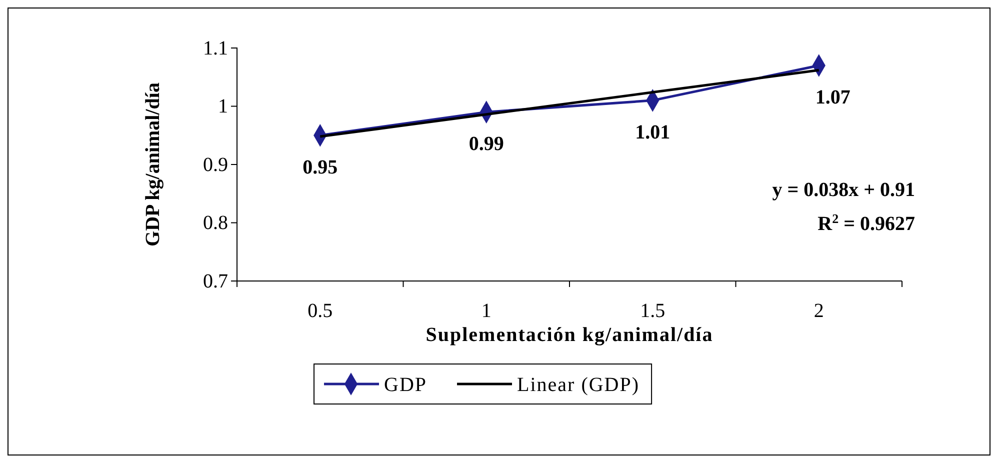  What do you see at coordinates (866, 222) in the screenshot?
I see `annotation: R$^{2}$ = 0.9627` at bounding box center [866, 222].